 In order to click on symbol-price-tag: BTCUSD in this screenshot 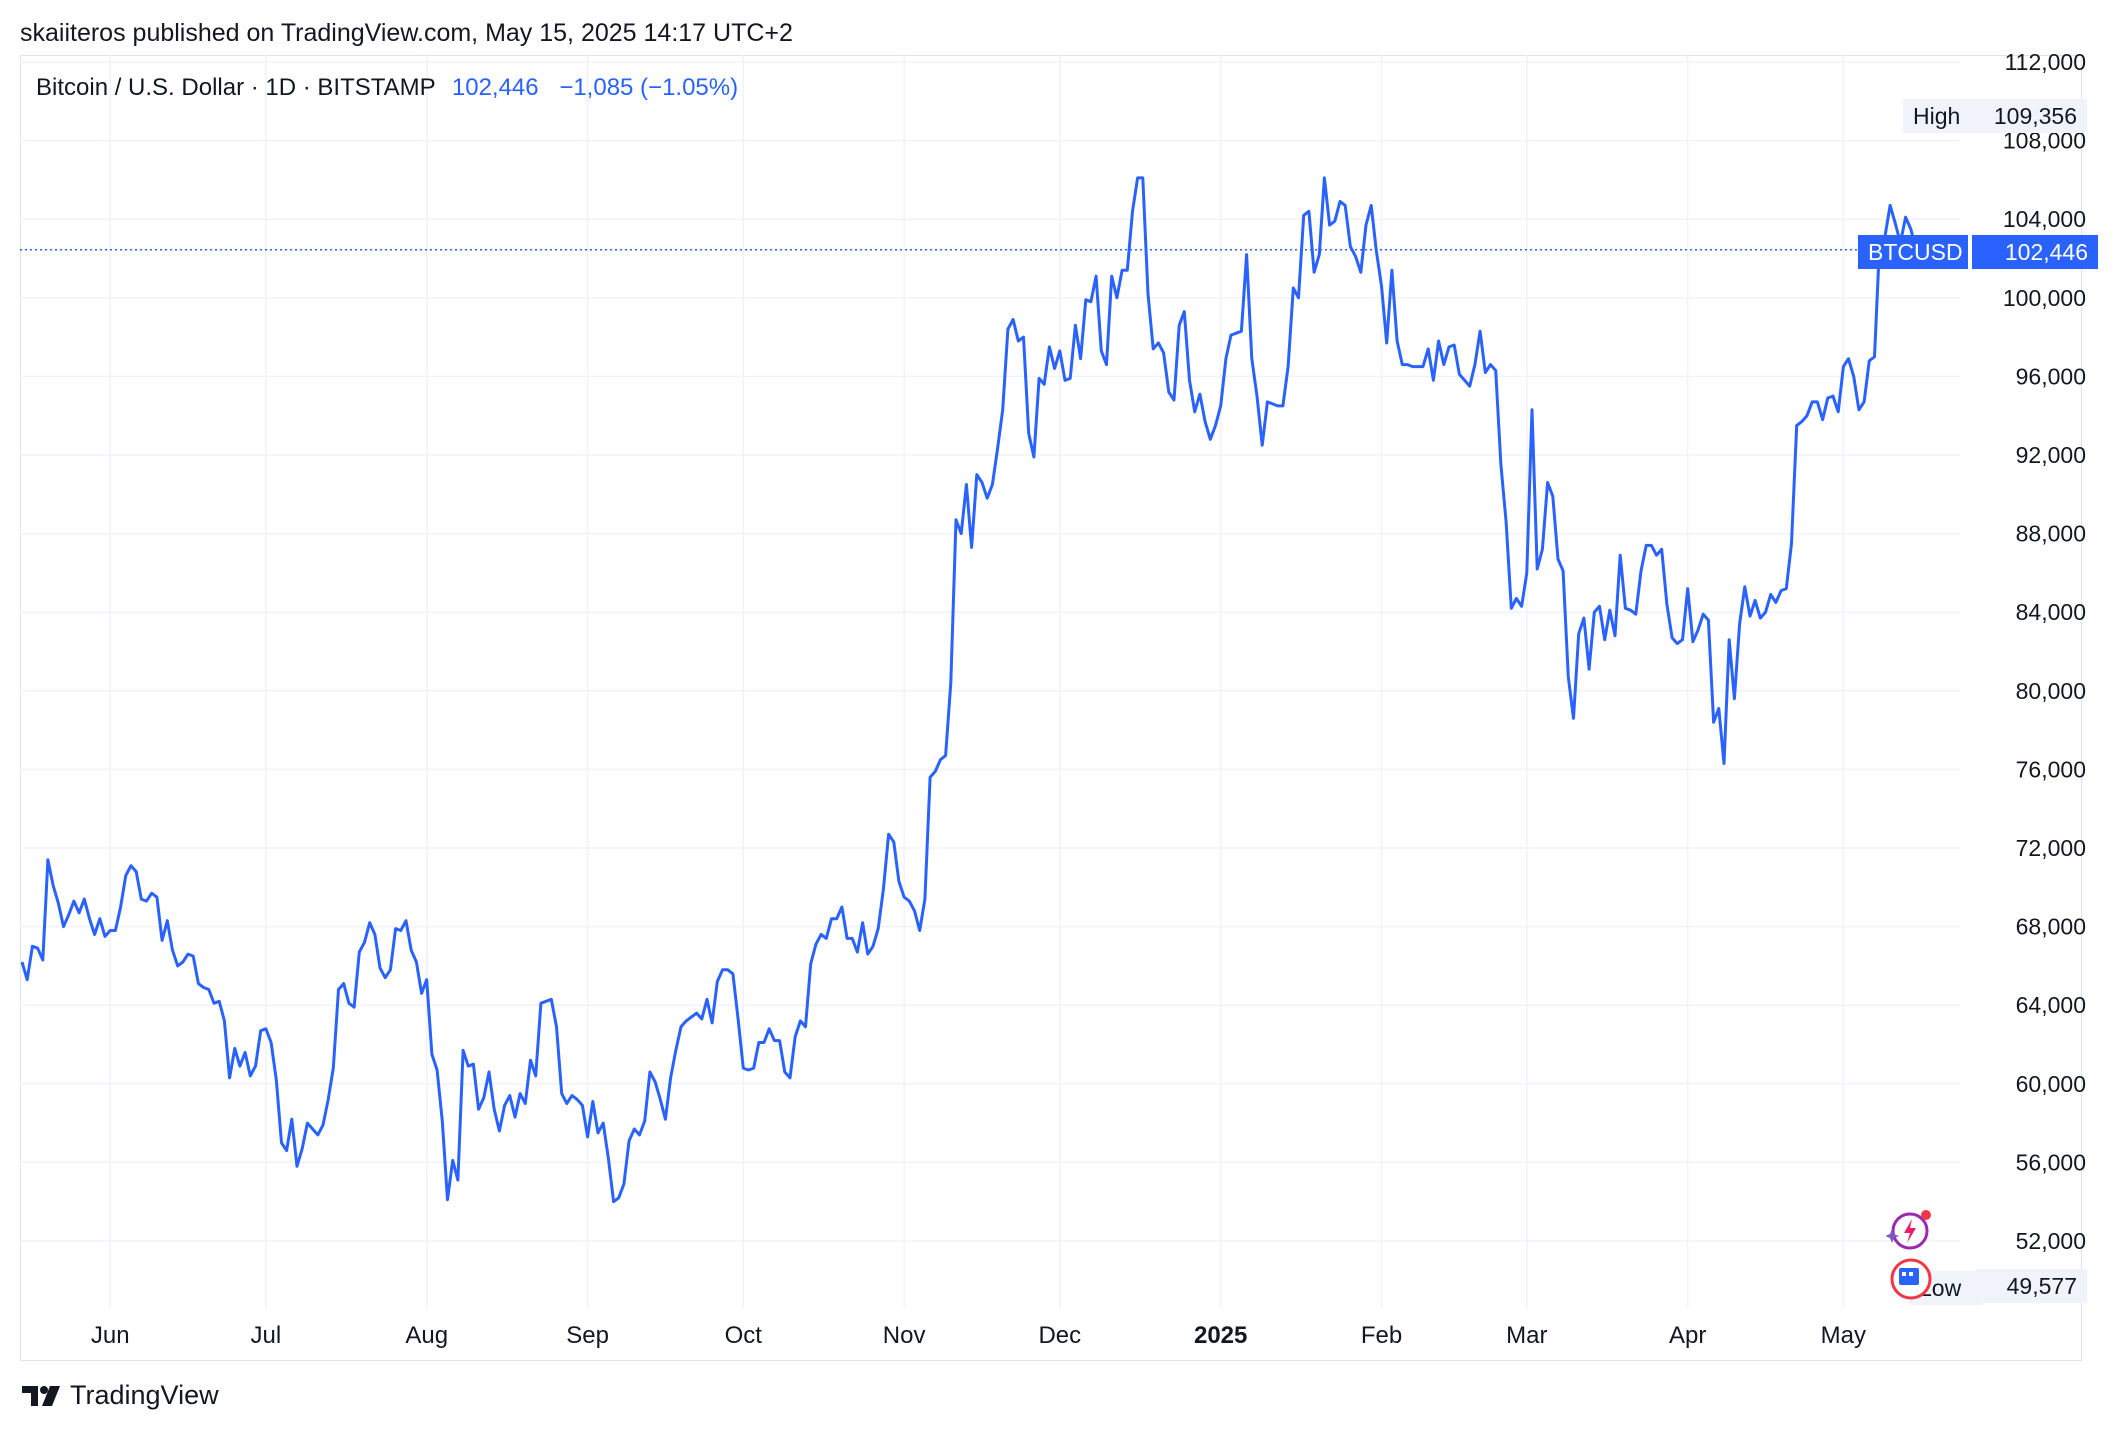, I will do `click(1913, 252)`.